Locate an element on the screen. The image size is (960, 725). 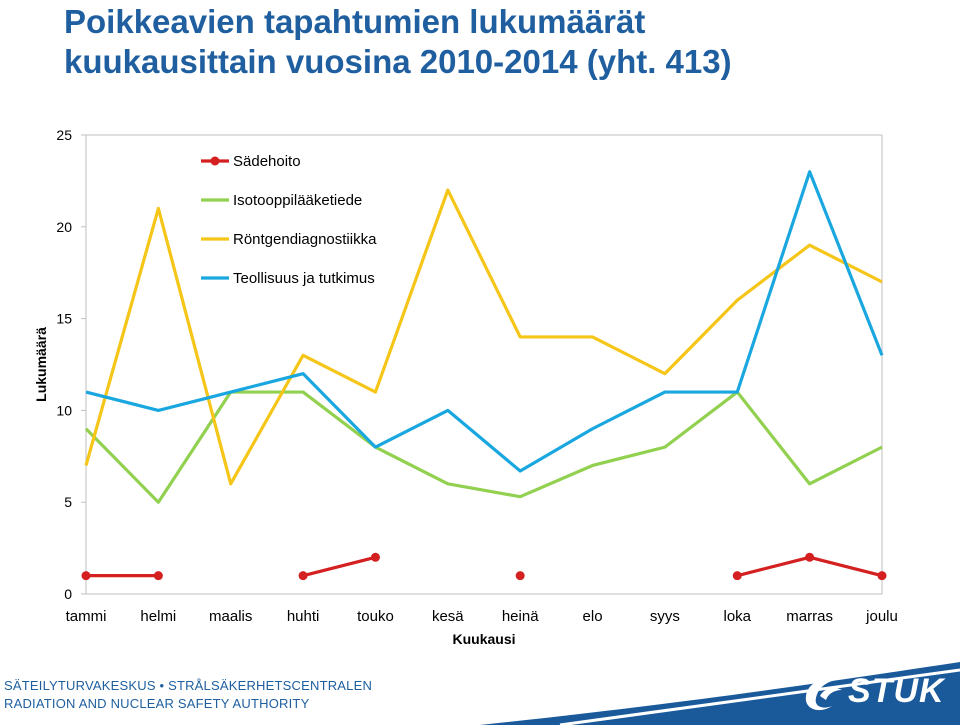
x-tick-label: joulu is located at coordinates (881, 616).